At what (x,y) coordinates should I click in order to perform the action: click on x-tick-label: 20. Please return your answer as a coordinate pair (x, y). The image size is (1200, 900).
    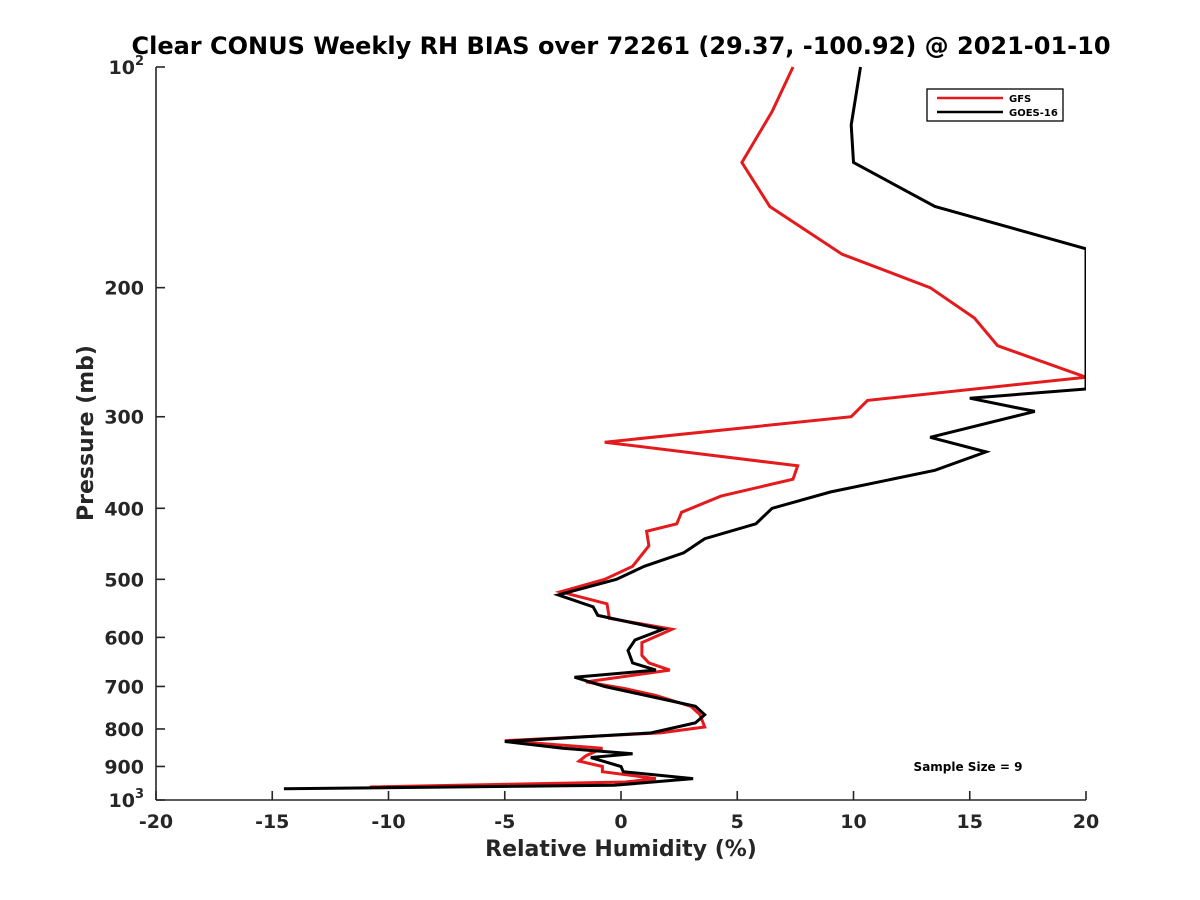
    Looking at the image, I should click on (1086, 822).